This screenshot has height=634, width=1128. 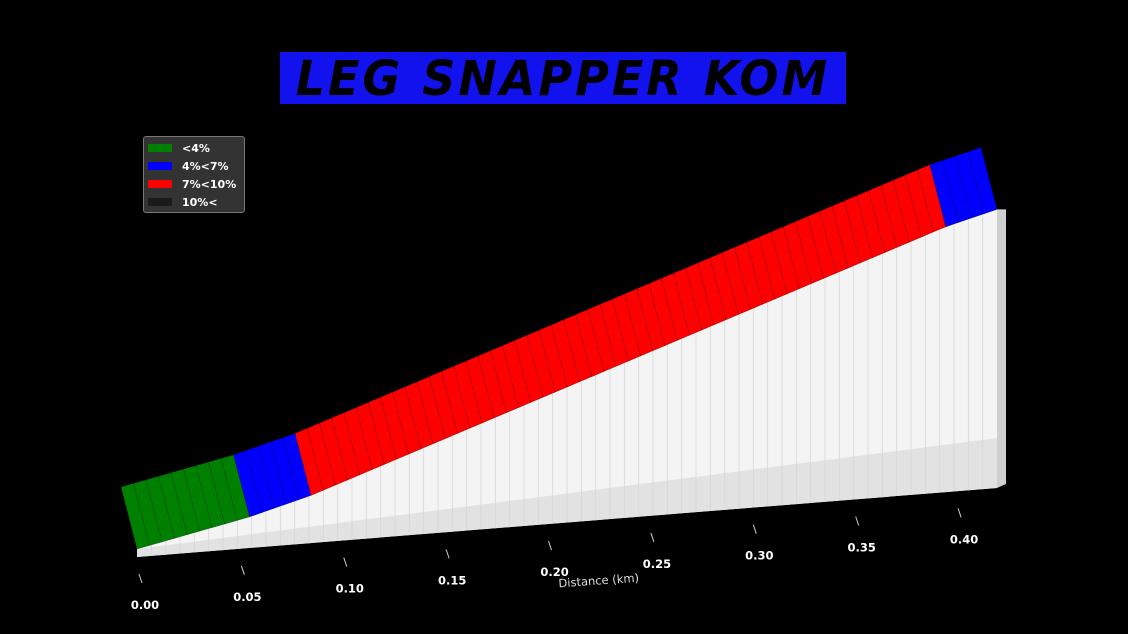 I want to click on legend-item: 4%<7%, so click(x=188, y=166).